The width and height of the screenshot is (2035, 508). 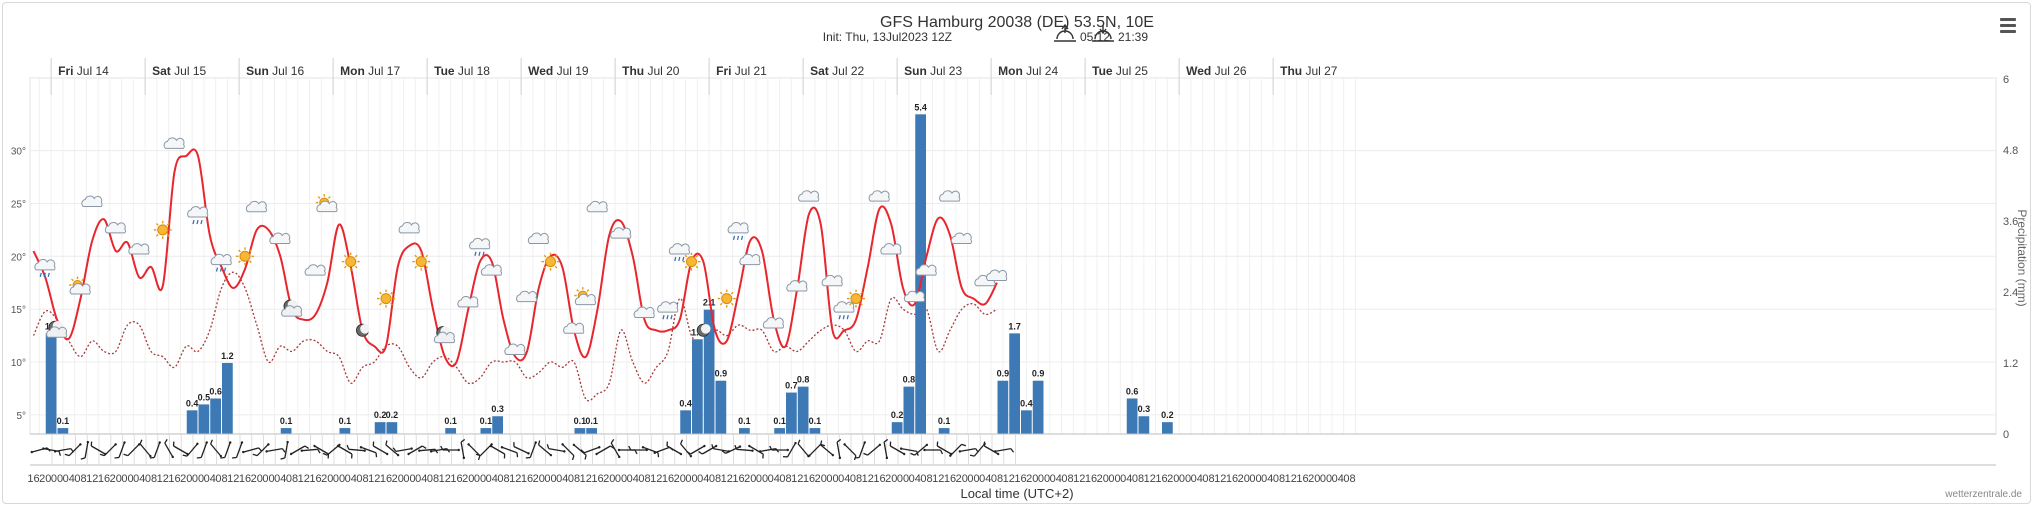 What do you see at coordinates (558, 71) in the screenshot?
I see `day-label: Wed Jul 19` at bounding box center [558, 71].